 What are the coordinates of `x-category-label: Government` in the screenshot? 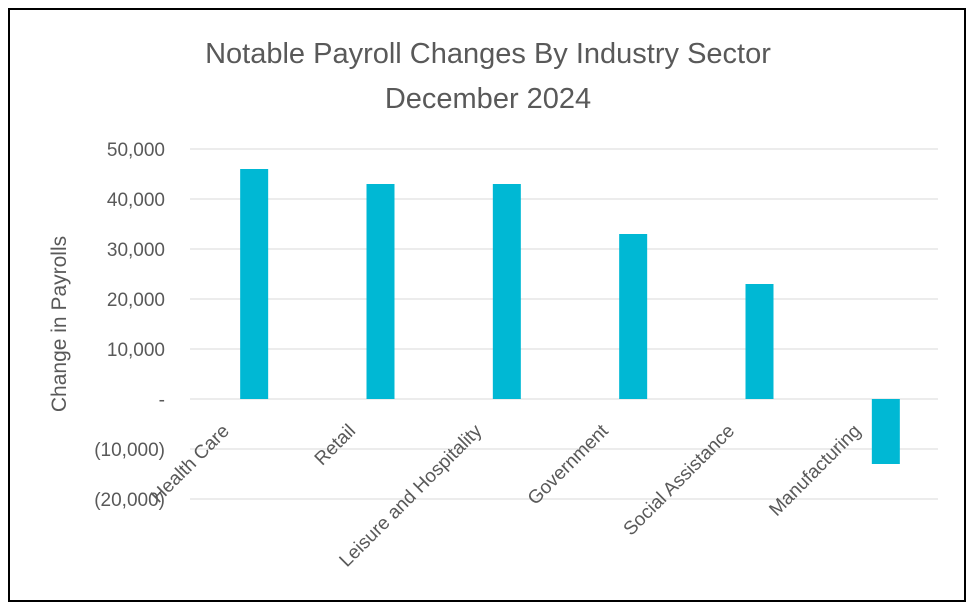 It's located at (568, 464).